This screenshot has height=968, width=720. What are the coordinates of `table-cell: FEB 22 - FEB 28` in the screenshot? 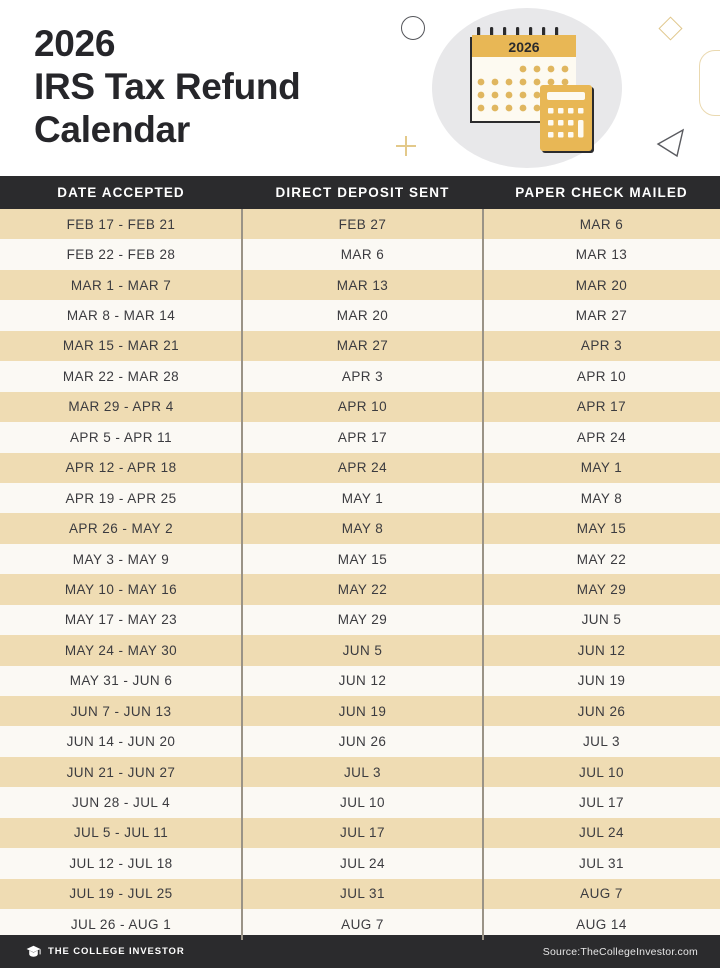 It's located at (121, 255).